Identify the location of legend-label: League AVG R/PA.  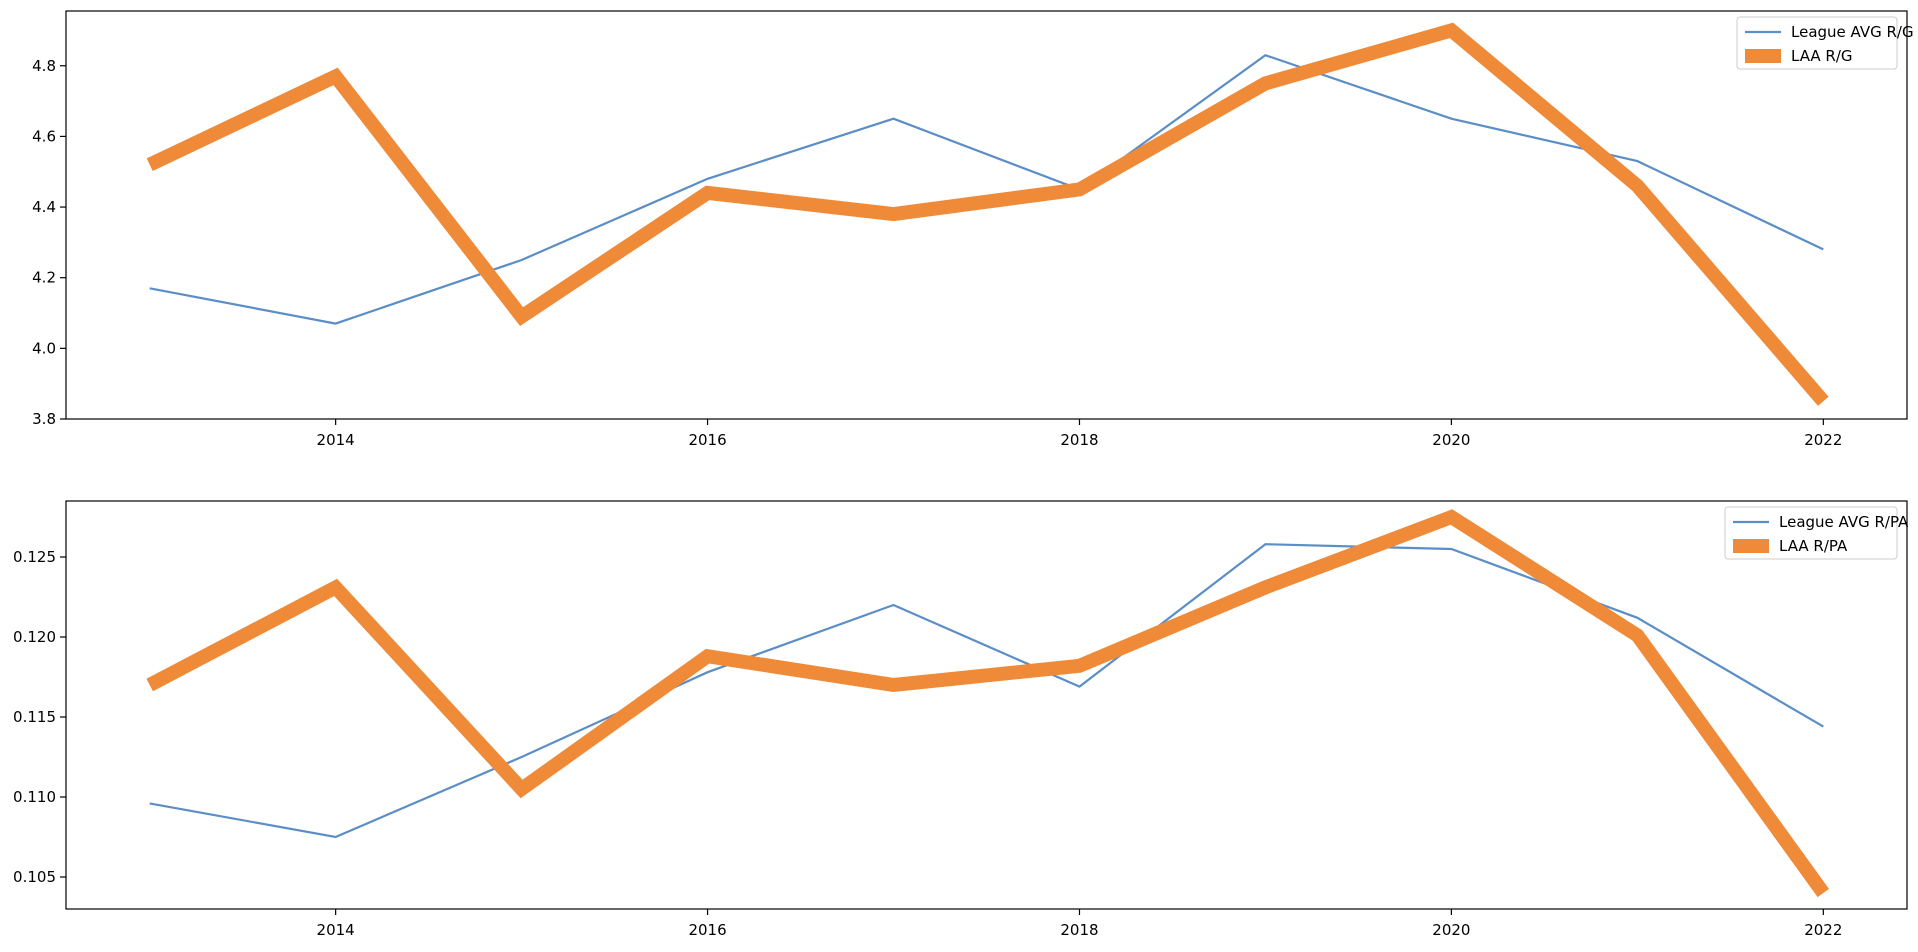
(1844, 522).